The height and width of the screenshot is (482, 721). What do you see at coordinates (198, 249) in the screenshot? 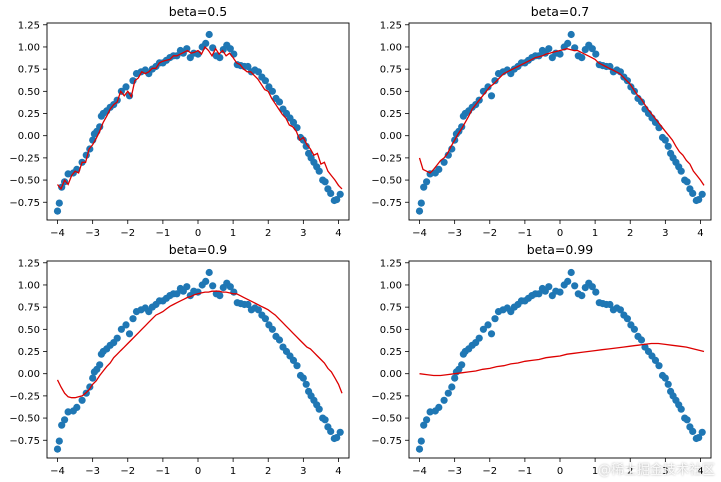
I see `subplot-title: beta=0.9` at bounding box center [198, 249].